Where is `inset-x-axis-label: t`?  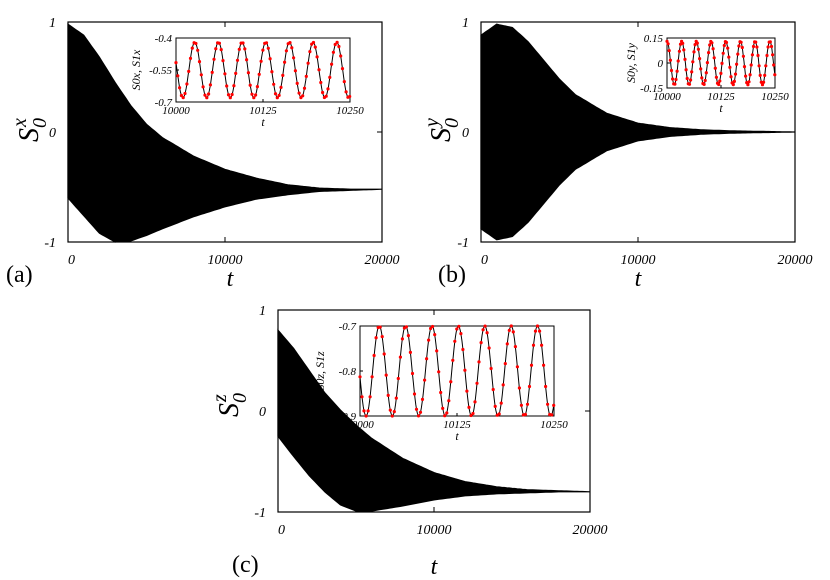 inset-x-axis-label: t is located at coordinates (721, 108).